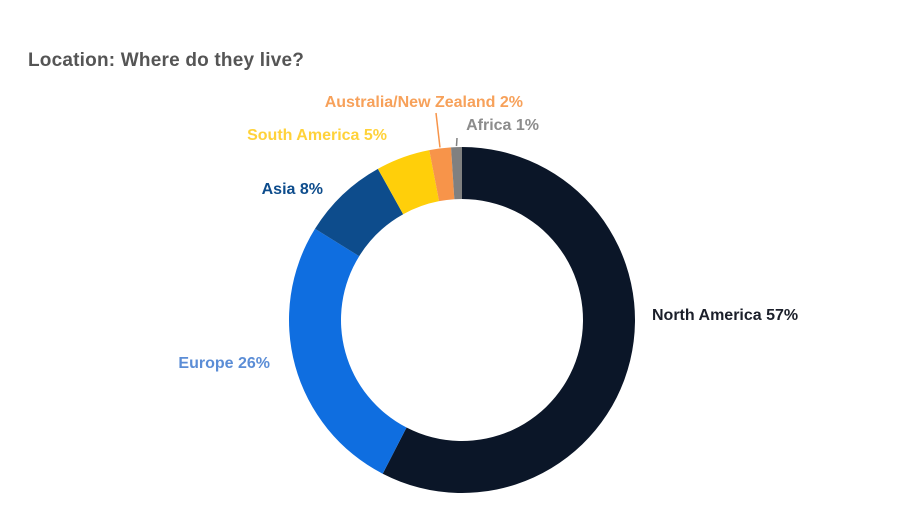  What do you see at coordinates (317, 135) in the screenshot?
I see `label-south-america: South America 5%` at bounding box center [317, 135].